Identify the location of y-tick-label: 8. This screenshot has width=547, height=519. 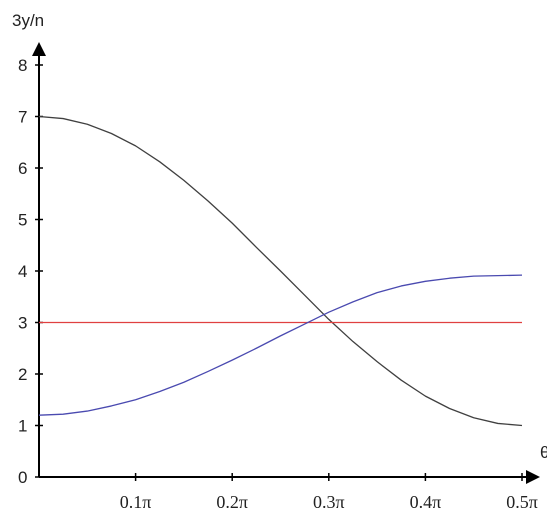
(22, 65).